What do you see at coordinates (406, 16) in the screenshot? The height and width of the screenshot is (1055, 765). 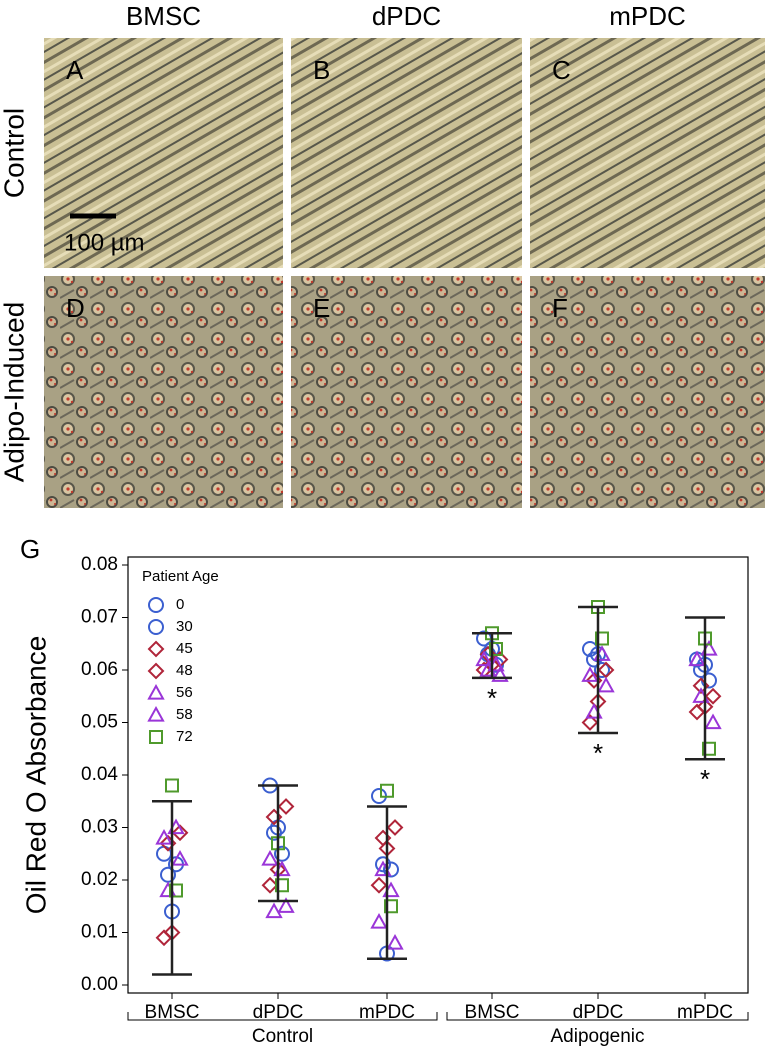 I see `column-header: dPDC` at bounding box center [406, 16].